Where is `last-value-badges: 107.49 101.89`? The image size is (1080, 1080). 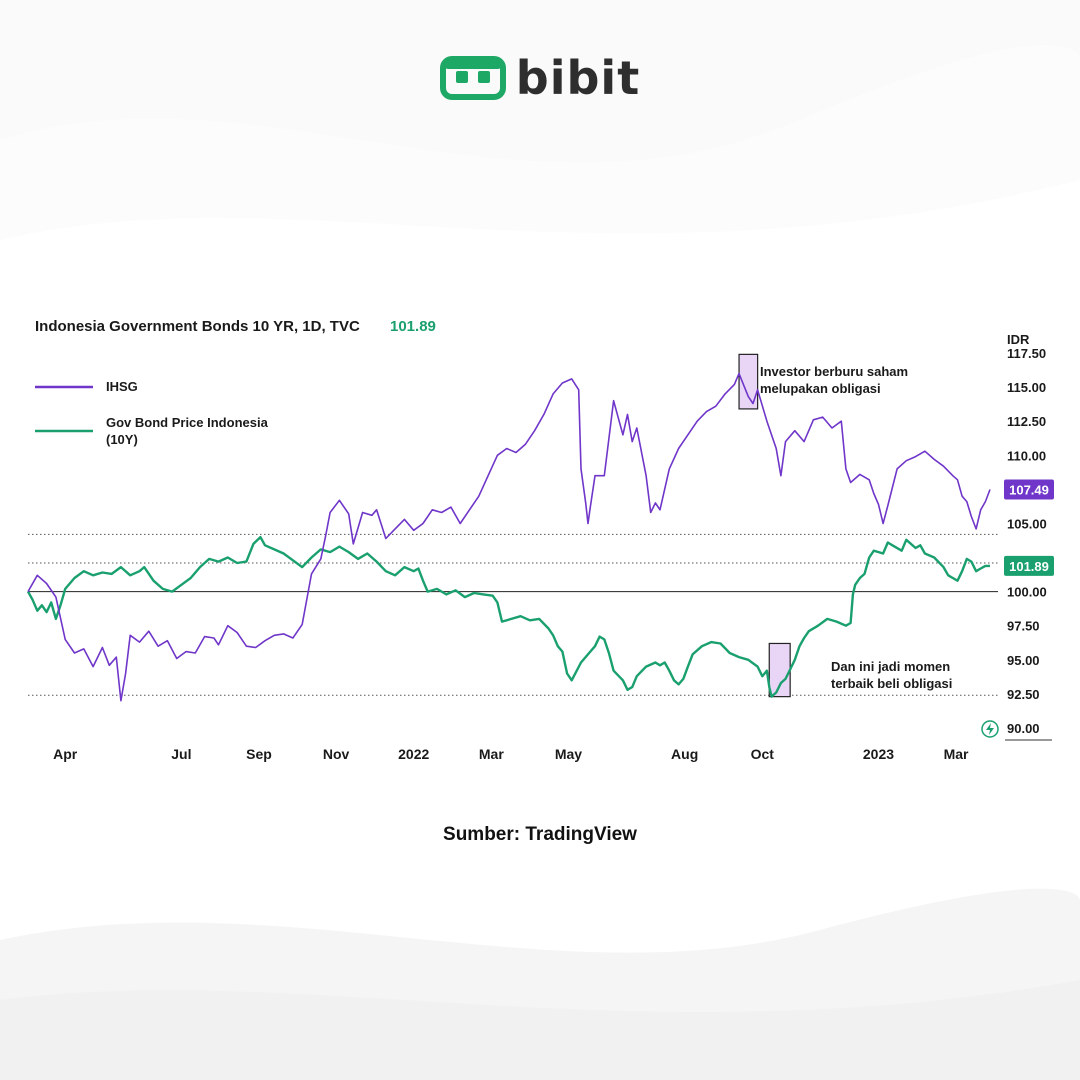 last-value-badges: 107.49 101.89 is located at coordinates (1029, 527).